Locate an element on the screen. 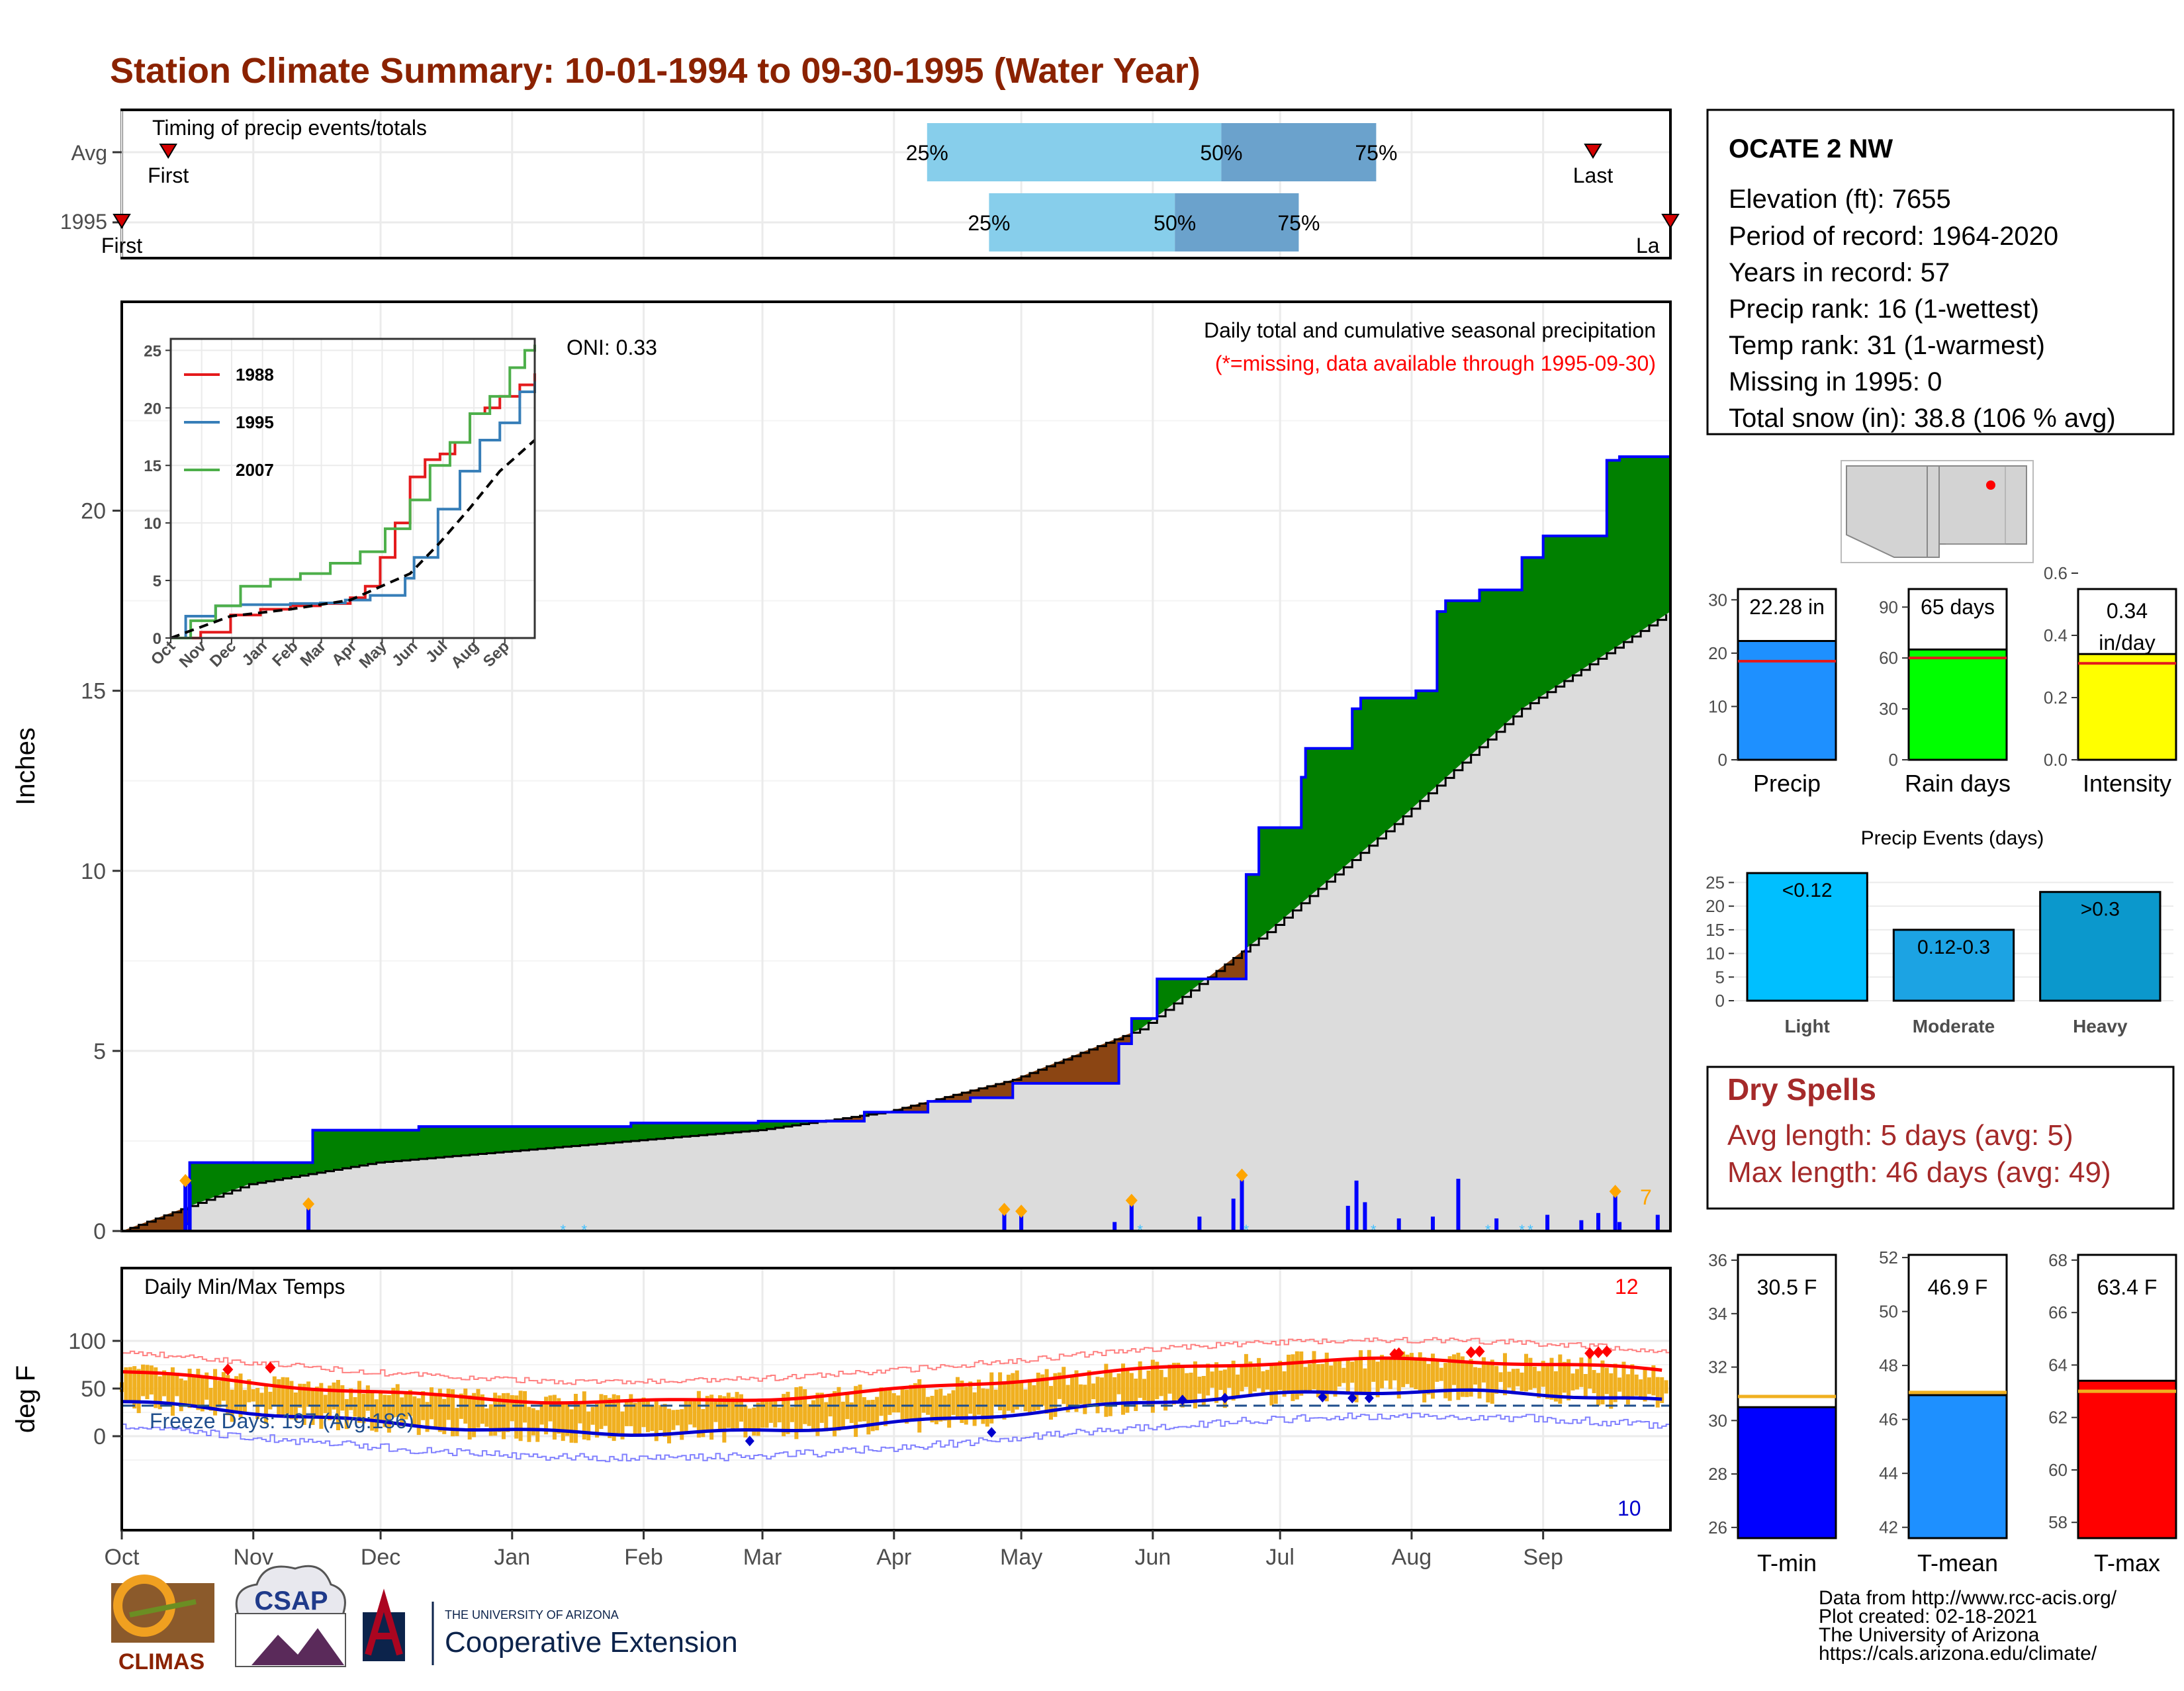 This screenshot has width=2184, height=1691. precip-y-tick: 15 is located at coordinates (93, 692).